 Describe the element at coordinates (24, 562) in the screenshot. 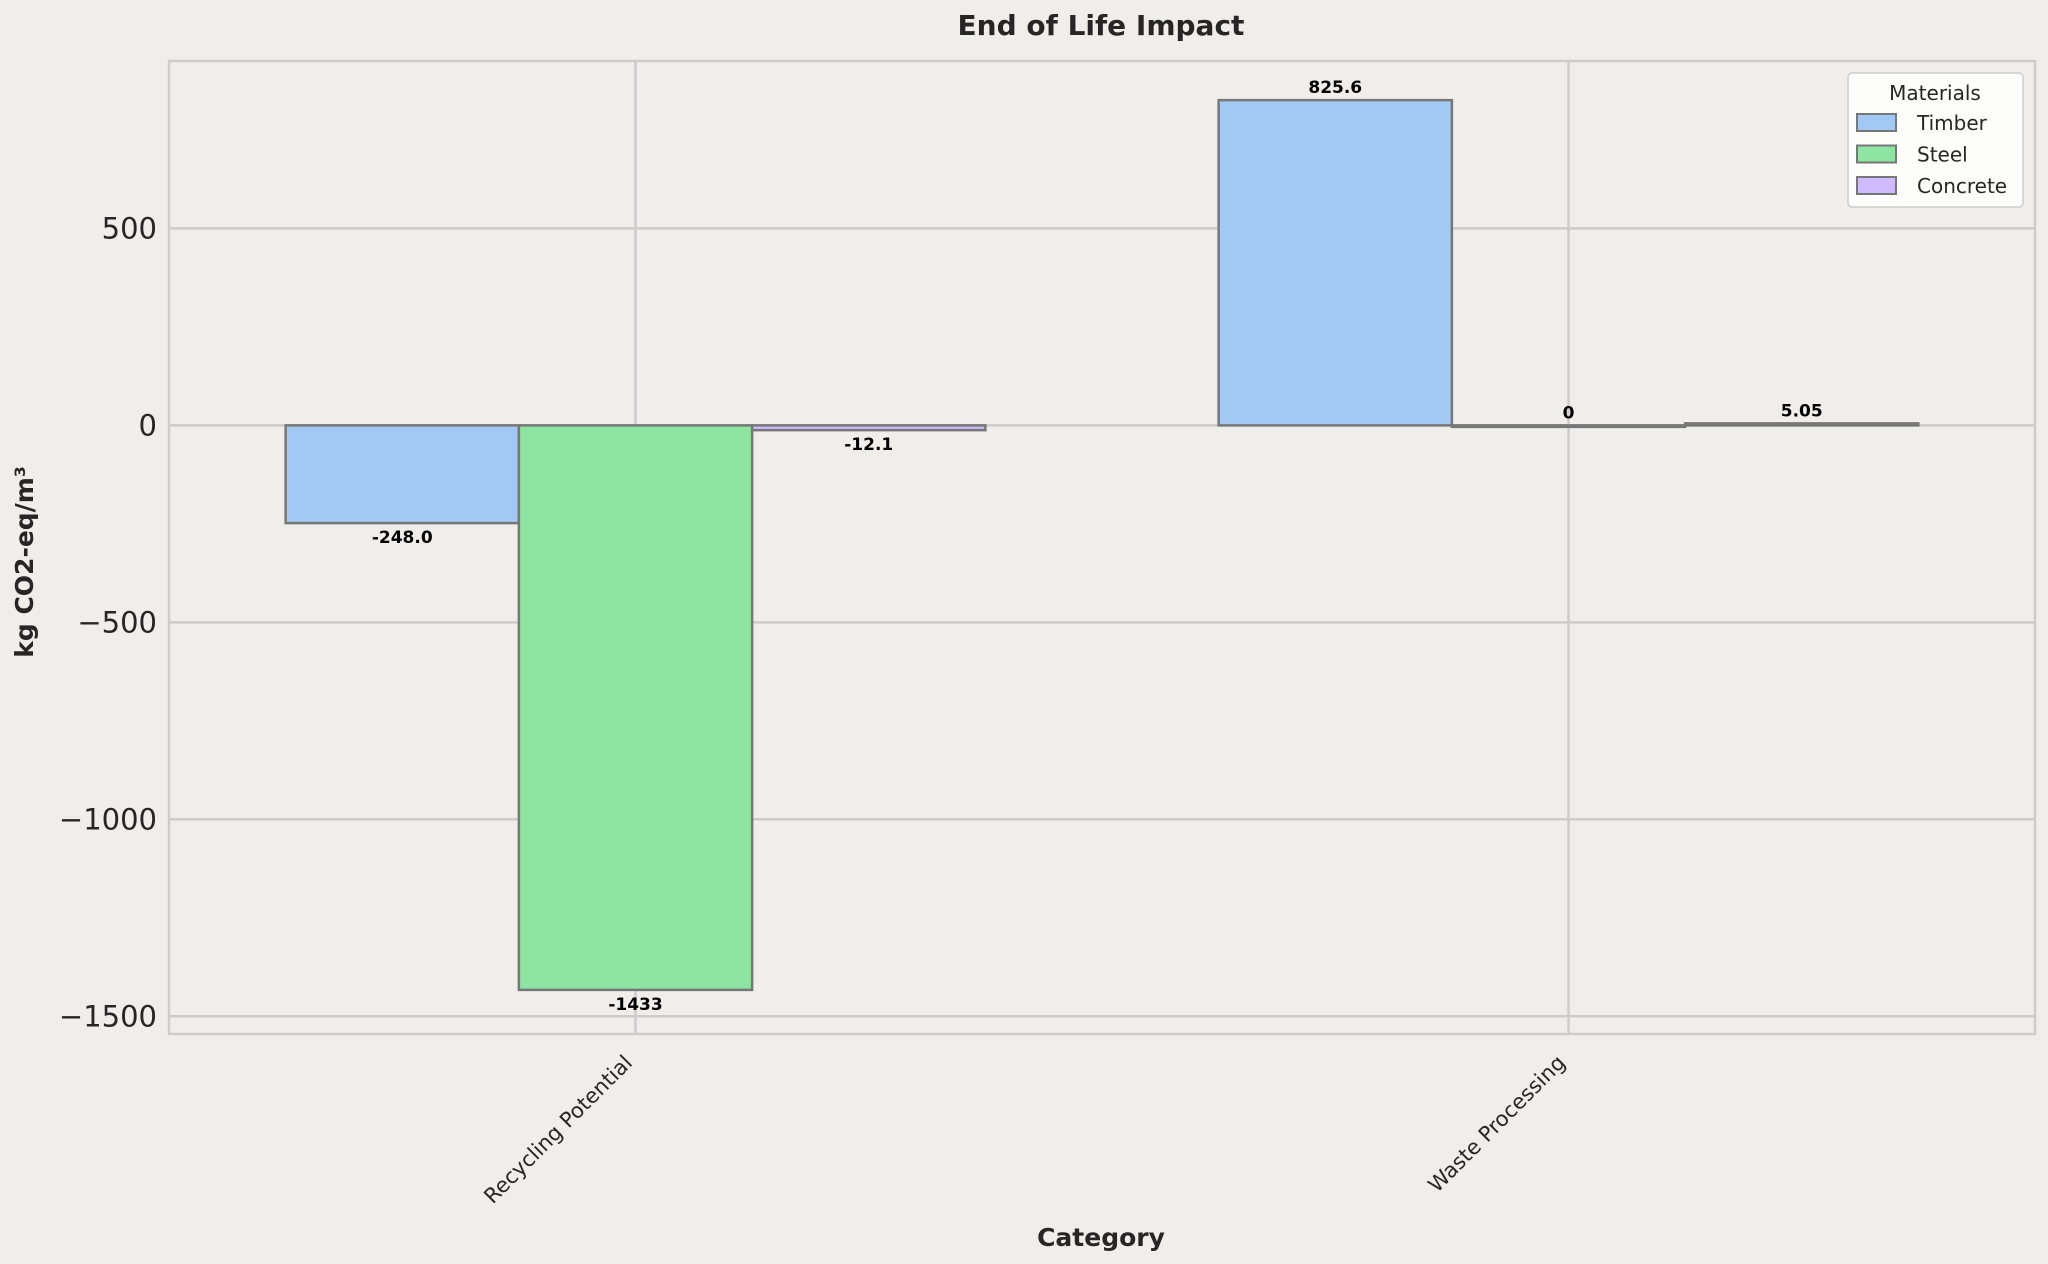

I see `y-axis-label: kg CO2-eq/m³` at that location.